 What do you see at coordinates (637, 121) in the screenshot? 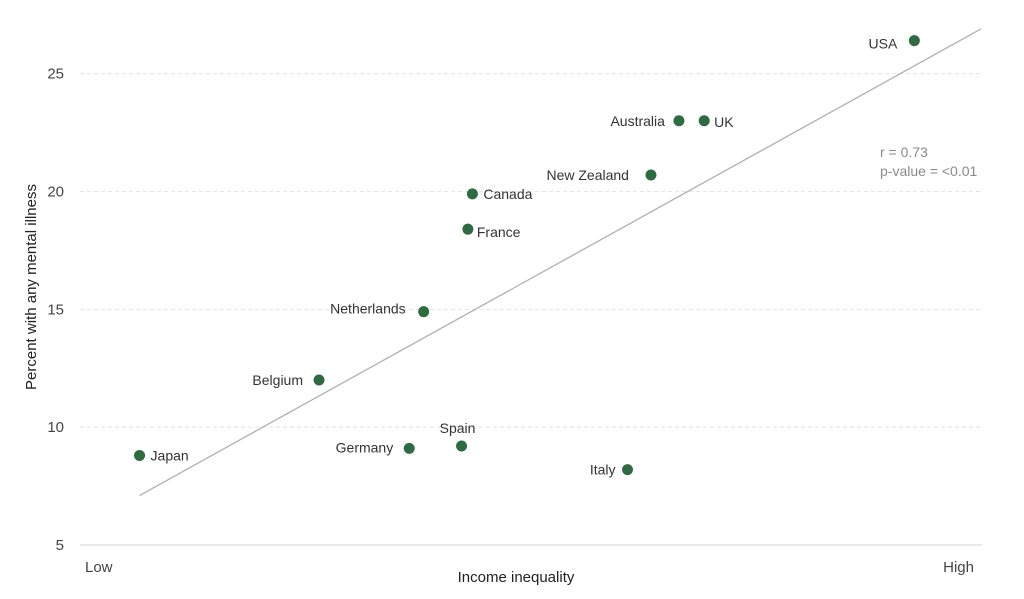
I see `point-label-australia: Australia` at bounding box center [637, 121].